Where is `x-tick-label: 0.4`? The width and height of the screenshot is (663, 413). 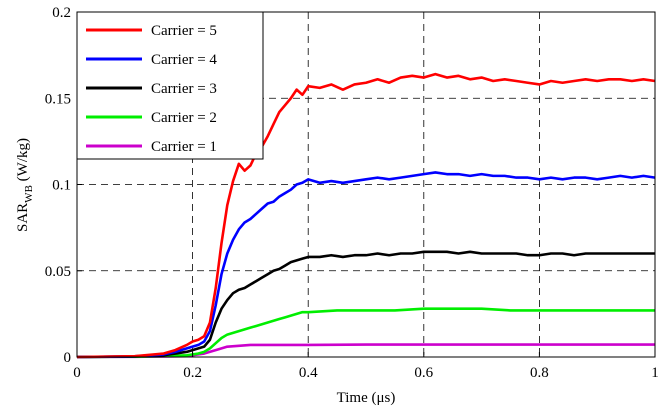
x-tick-label: 0.4 is located at coordinates (308, 373).